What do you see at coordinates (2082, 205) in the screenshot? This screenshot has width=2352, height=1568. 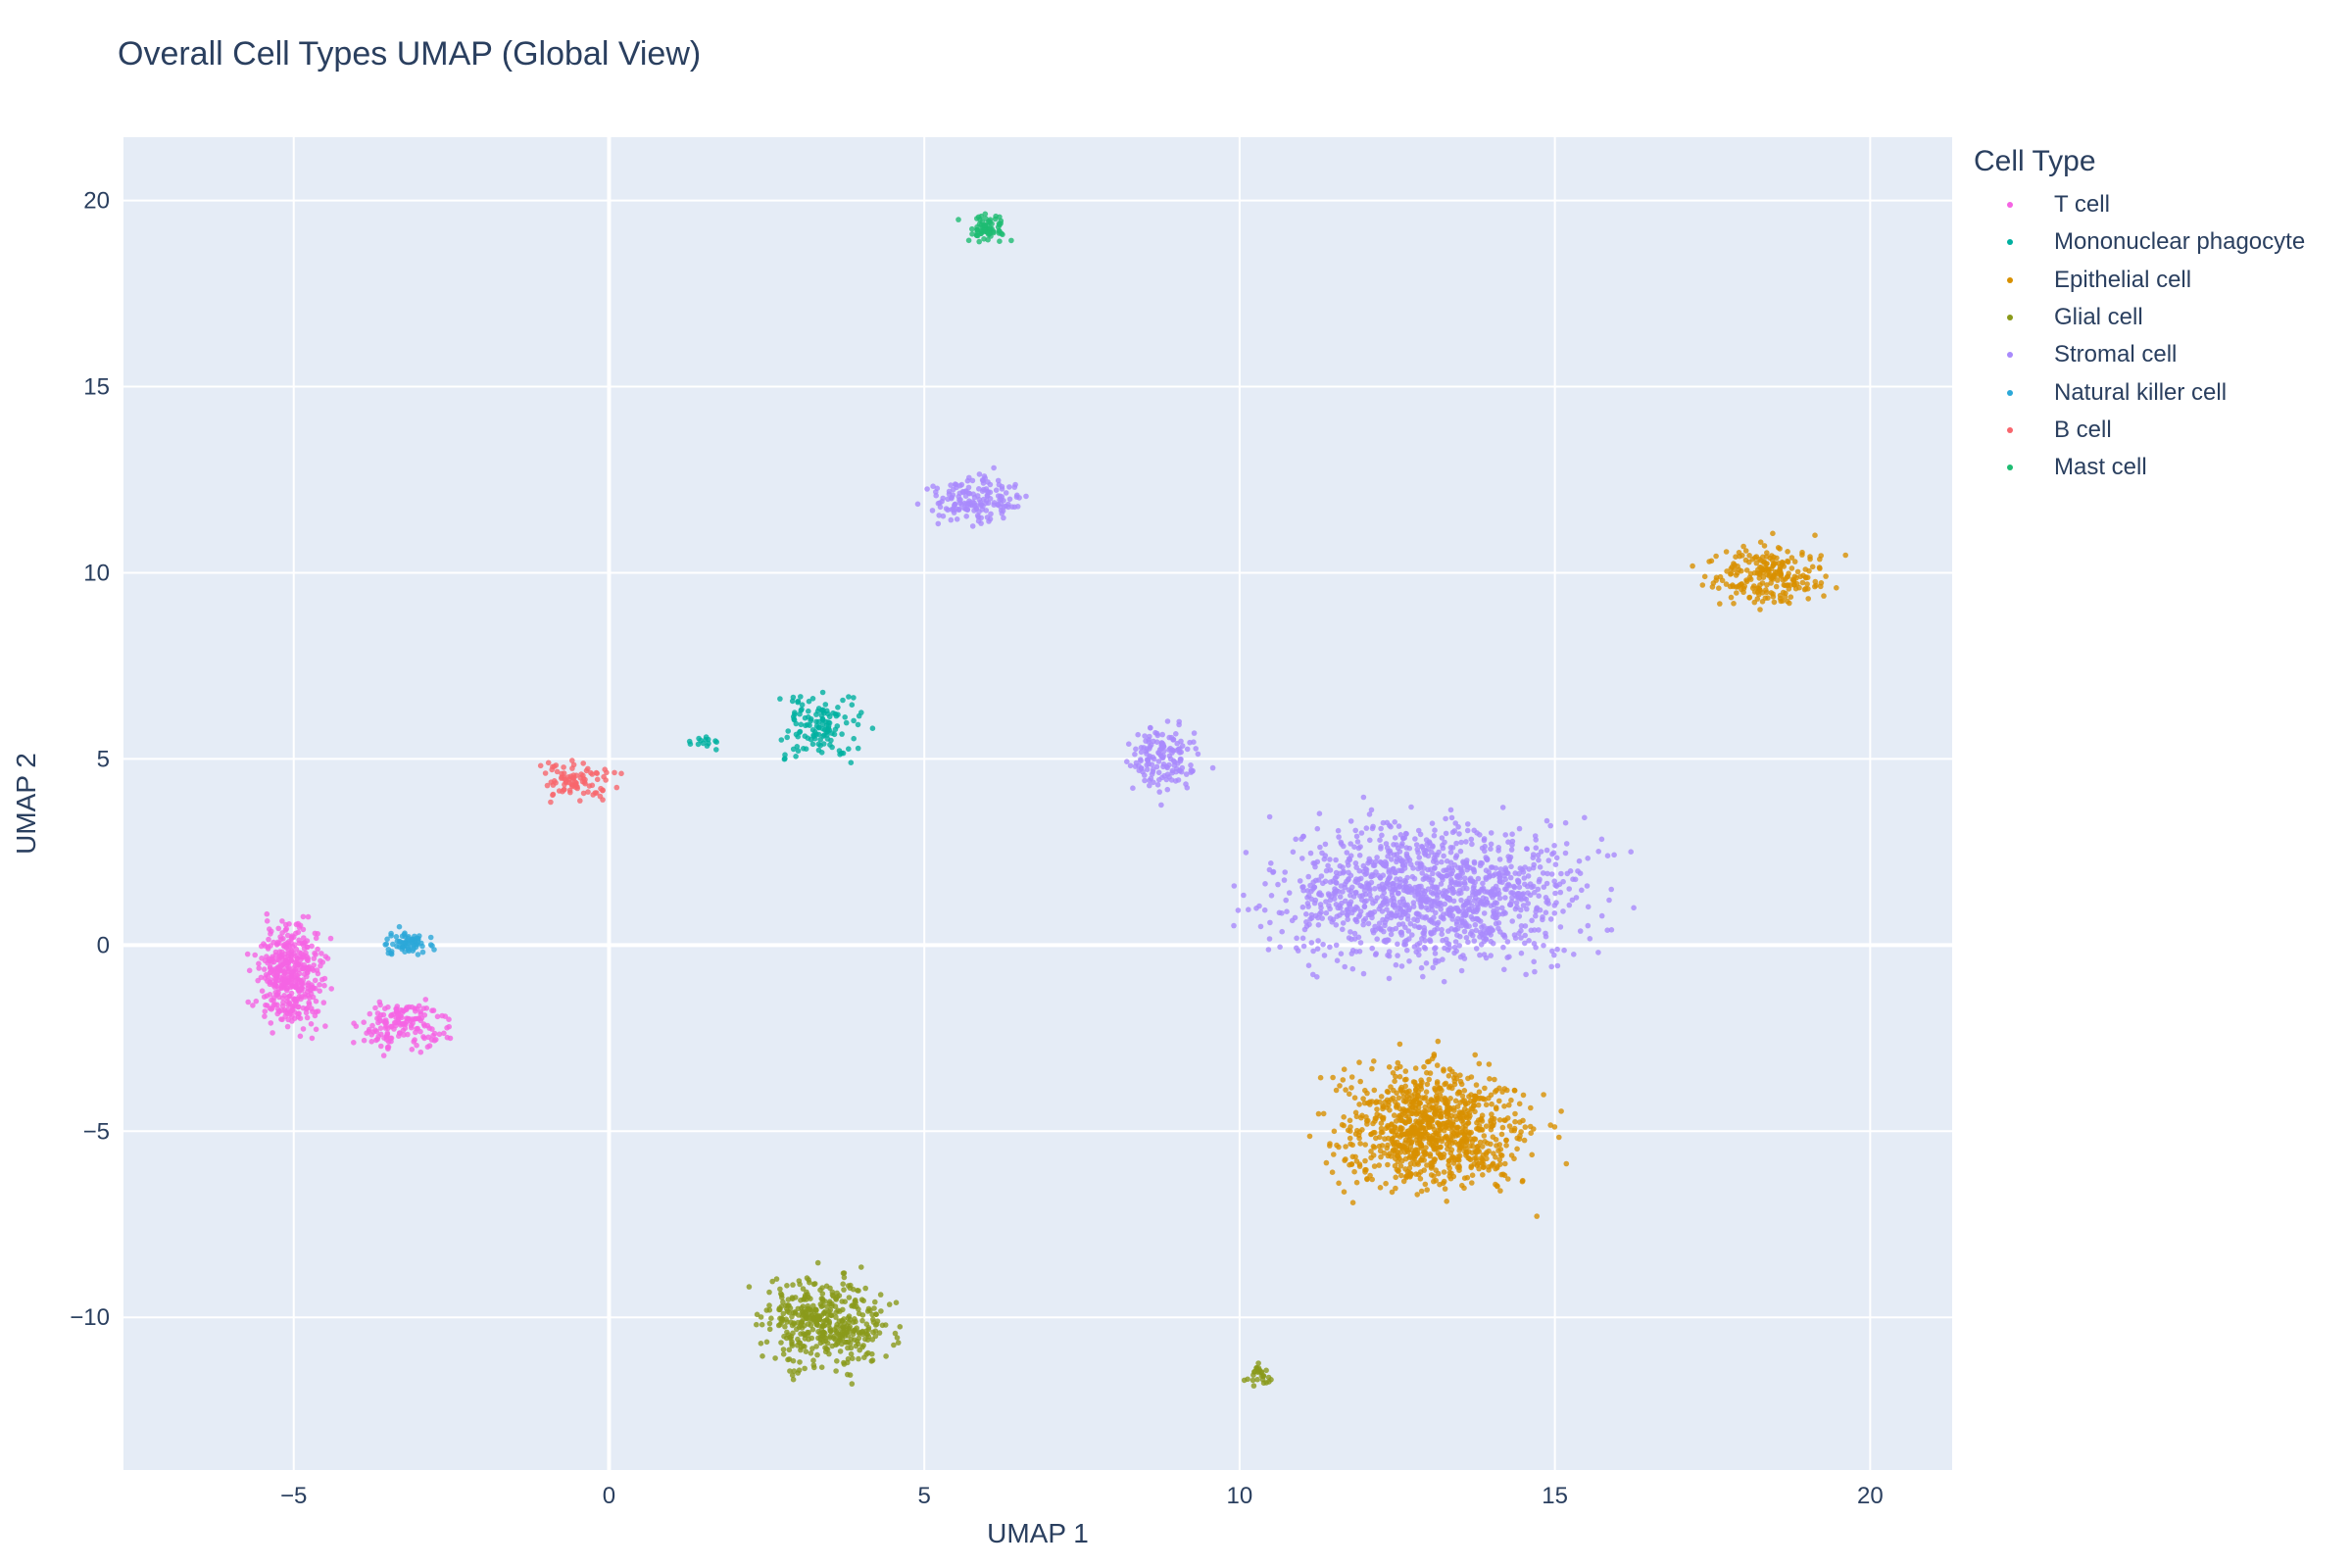 I see `legend-label: T cell` at bounding box center [2082, 205].